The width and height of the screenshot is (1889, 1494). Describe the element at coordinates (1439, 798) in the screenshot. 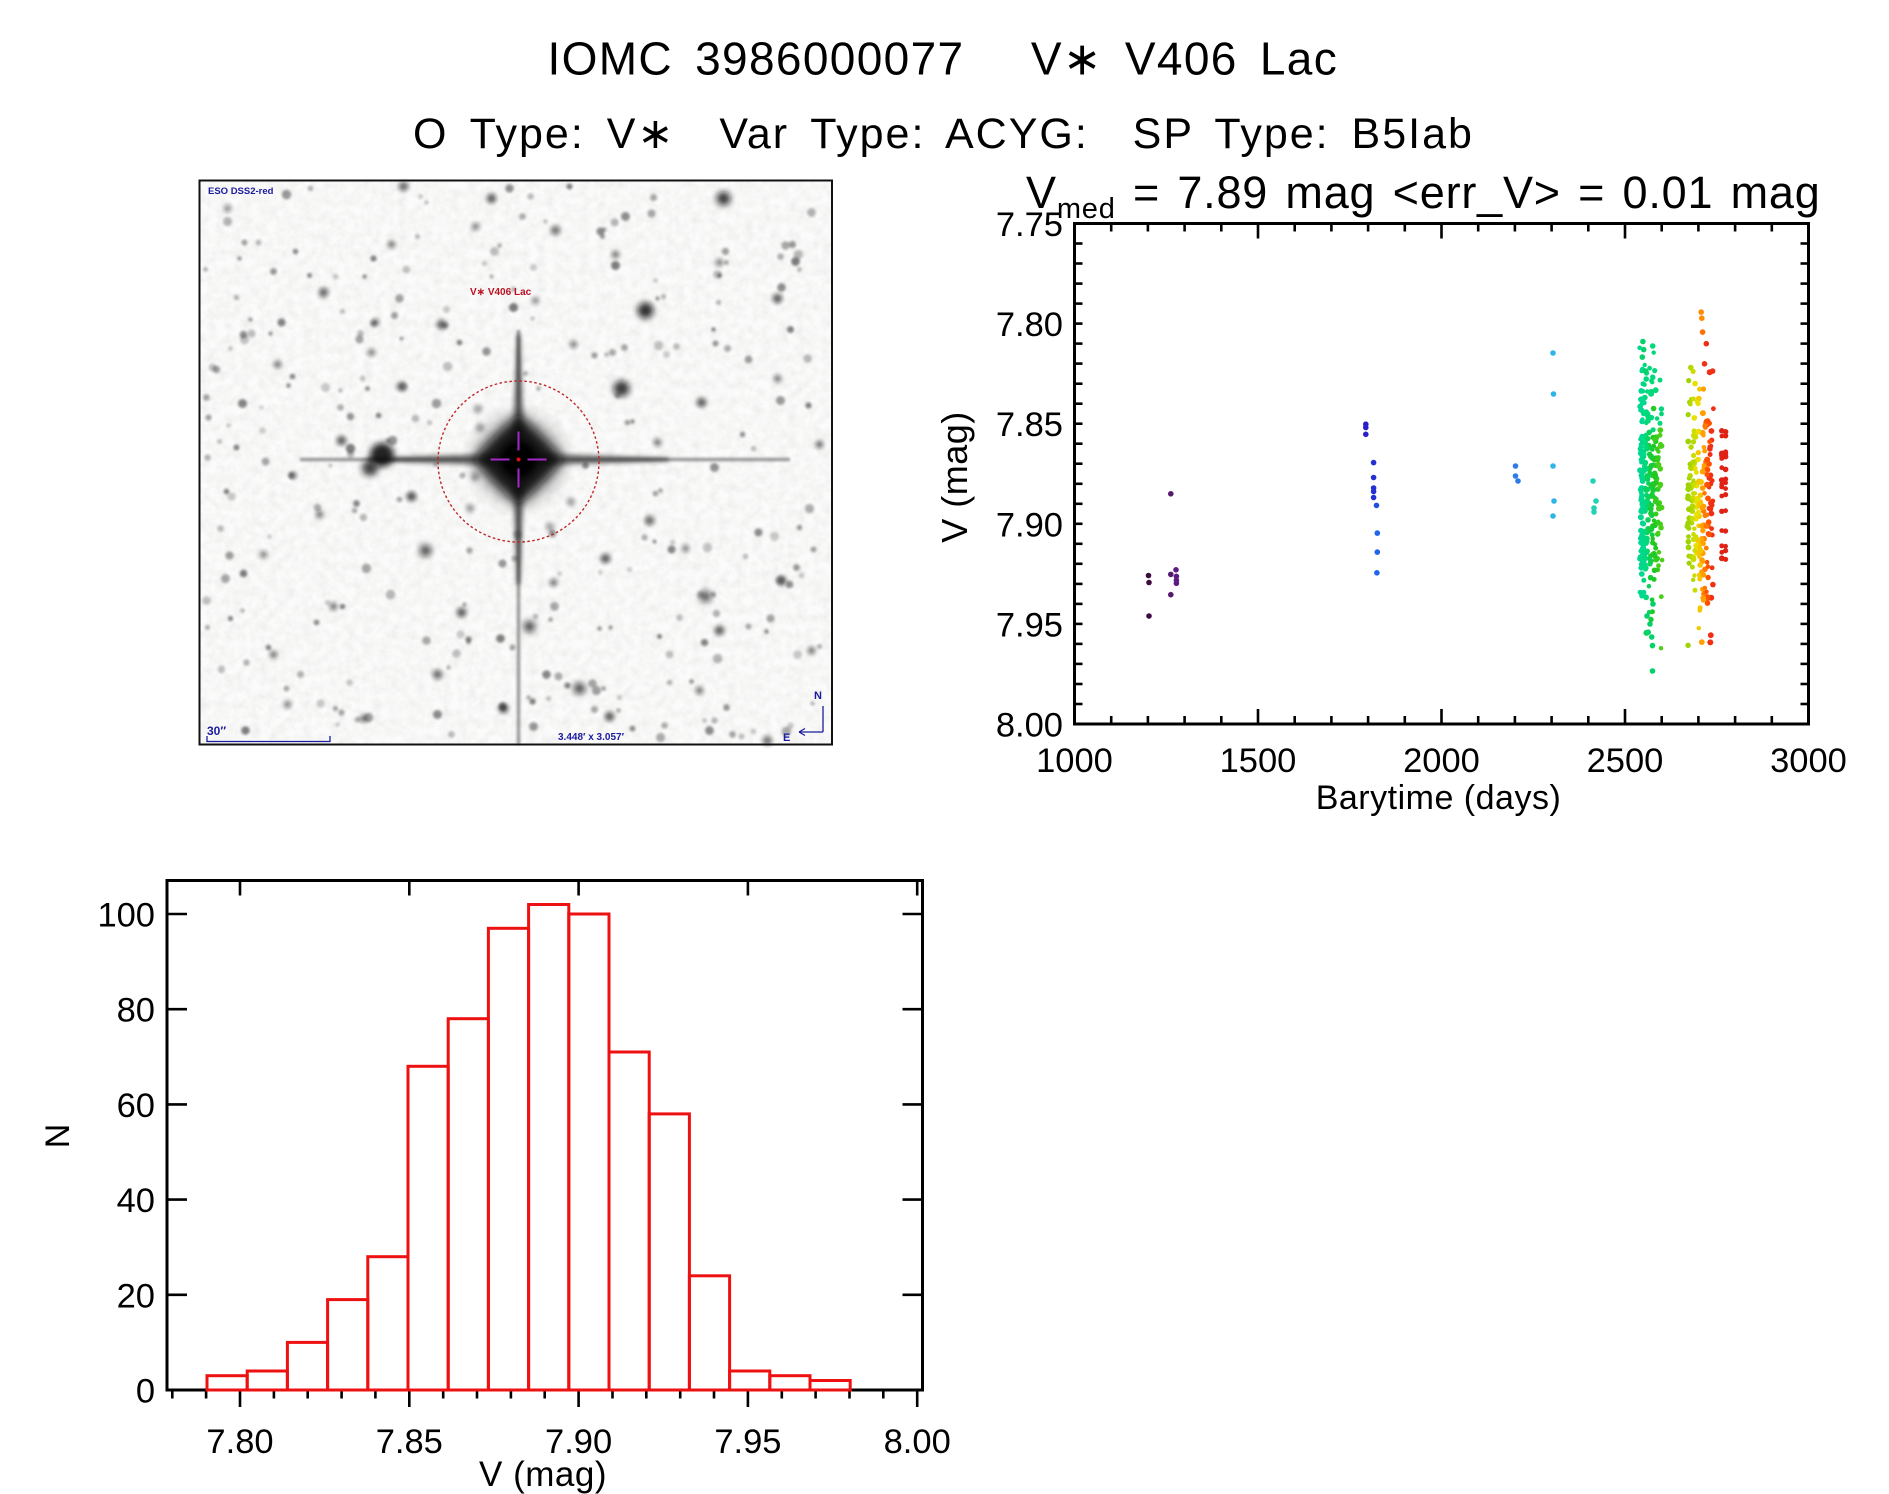

I see `svg-text: Barytime (days)` at that location.